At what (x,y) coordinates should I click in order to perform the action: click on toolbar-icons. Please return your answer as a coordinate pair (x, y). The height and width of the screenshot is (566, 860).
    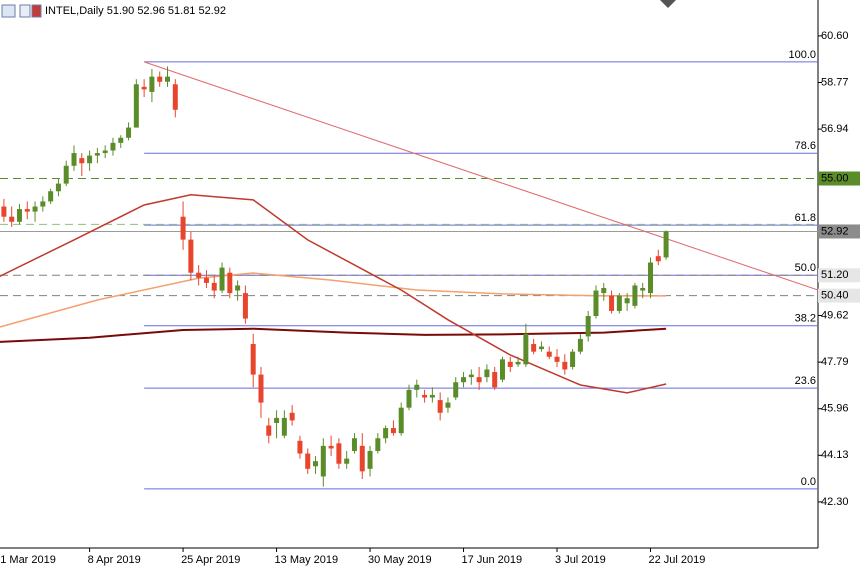
    Looking at the image, I should click on (21, 11).